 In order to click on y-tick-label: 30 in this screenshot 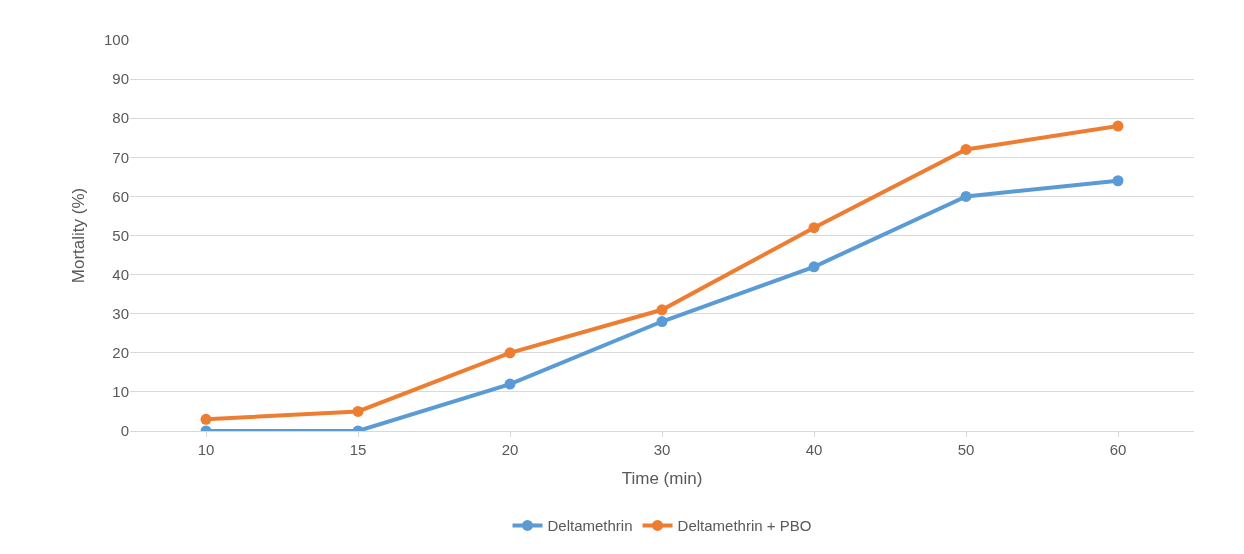, I will do `click(120, 313)`.